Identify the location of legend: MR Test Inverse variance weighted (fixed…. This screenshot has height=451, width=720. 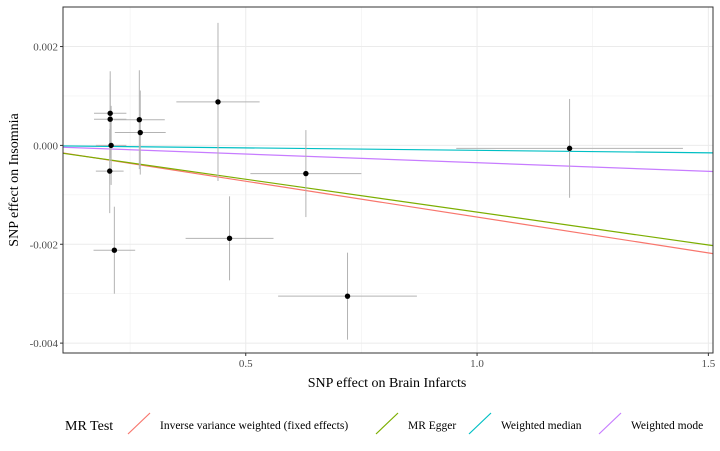
(384, 423).